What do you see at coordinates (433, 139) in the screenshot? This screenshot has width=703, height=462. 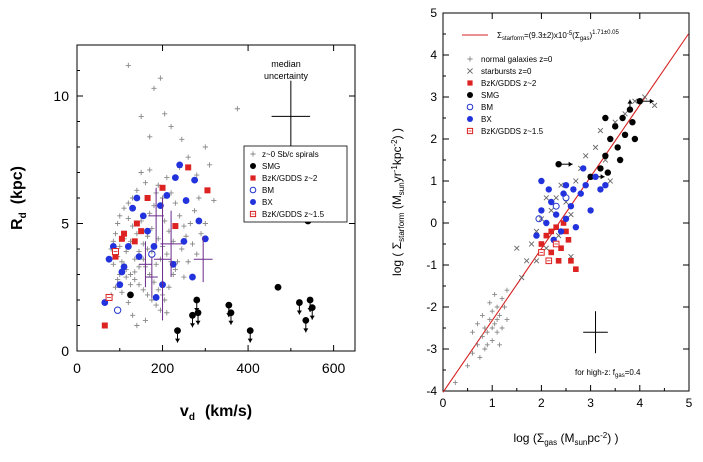 I see `right-ytick-label: 2` at bounding box center [433, 139].